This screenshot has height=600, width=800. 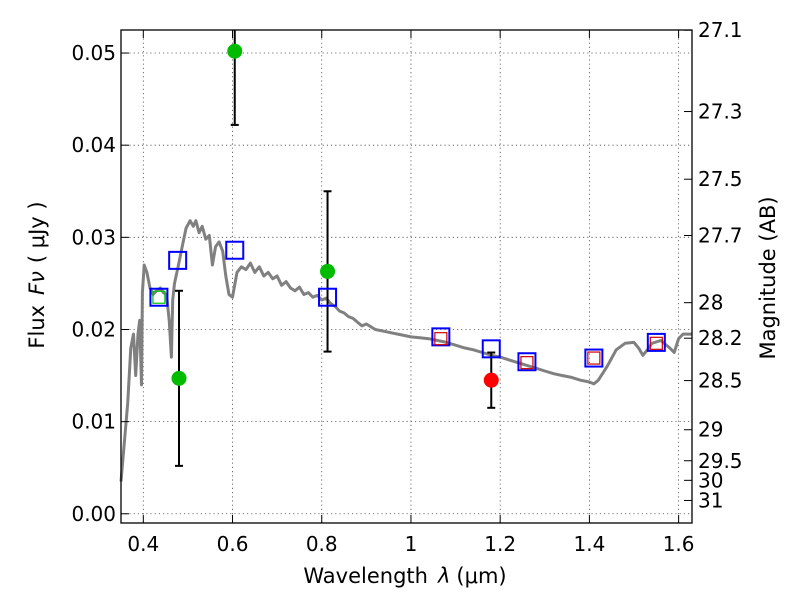 I want to click on y2-tick-label: 27.3, so click(x=720, y=112).